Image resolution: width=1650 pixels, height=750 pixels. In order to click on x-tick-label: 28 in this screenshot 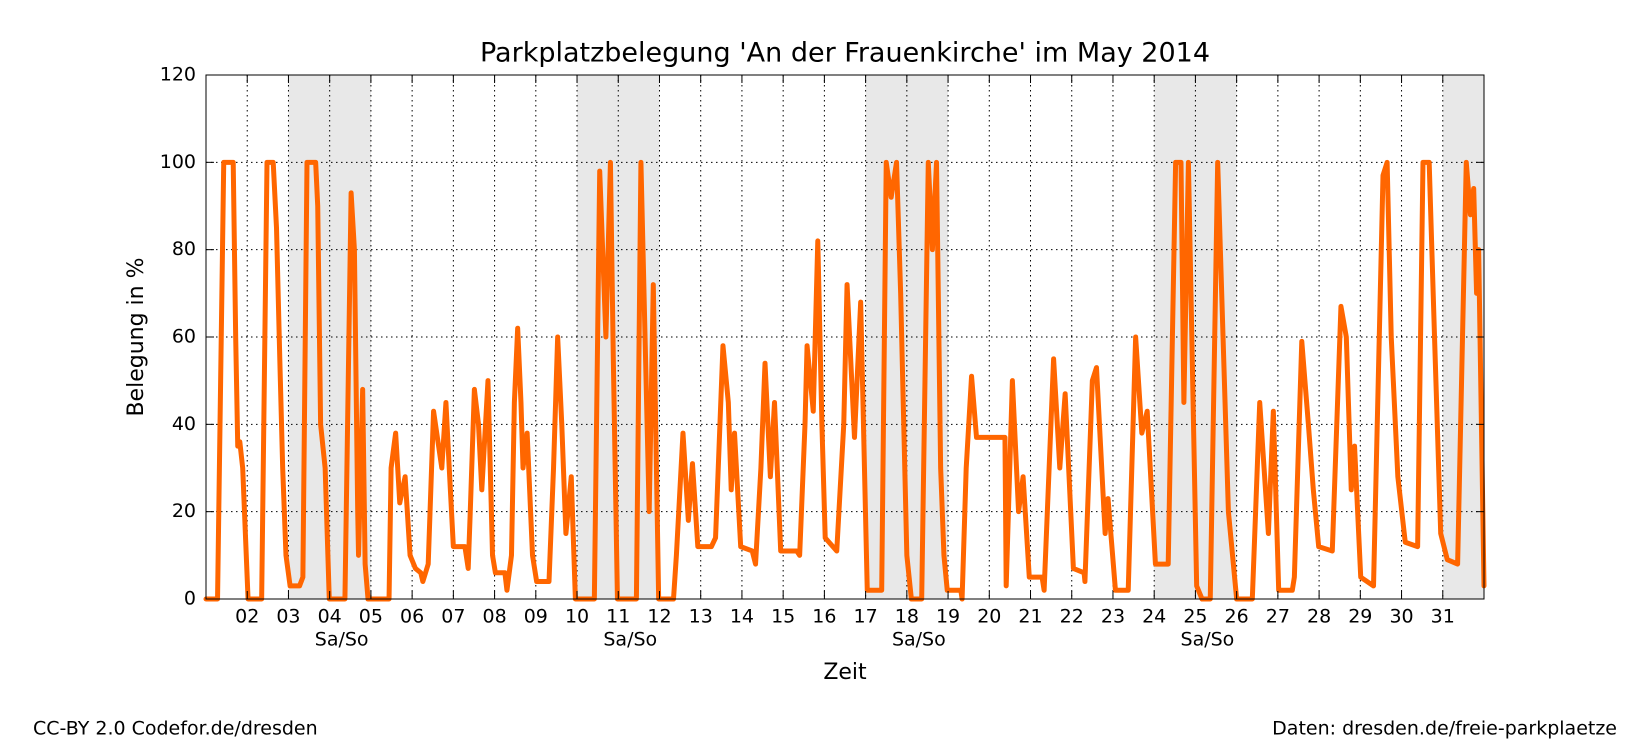, I will do `click(1319, 617)`.